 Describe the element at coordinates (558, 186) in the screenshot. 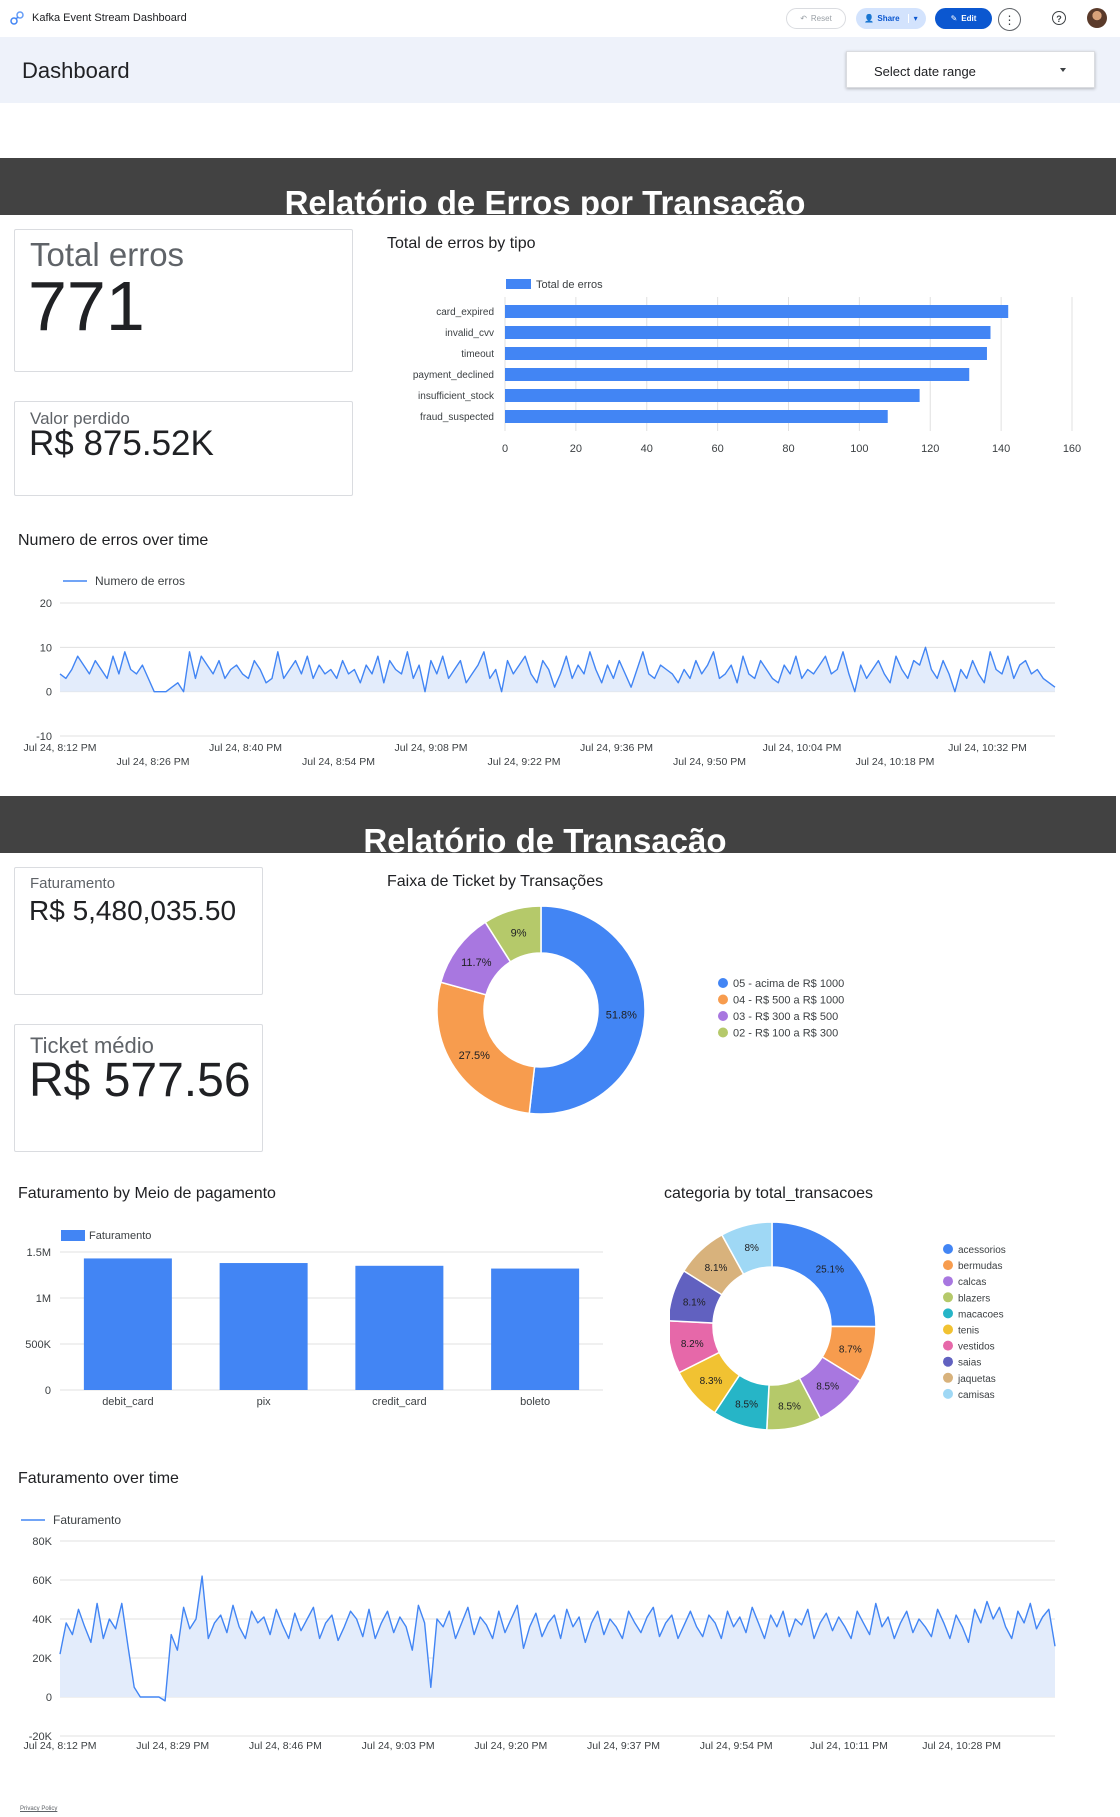

I see `section-header-erros: Relatório de Erros por Transação` at that location.